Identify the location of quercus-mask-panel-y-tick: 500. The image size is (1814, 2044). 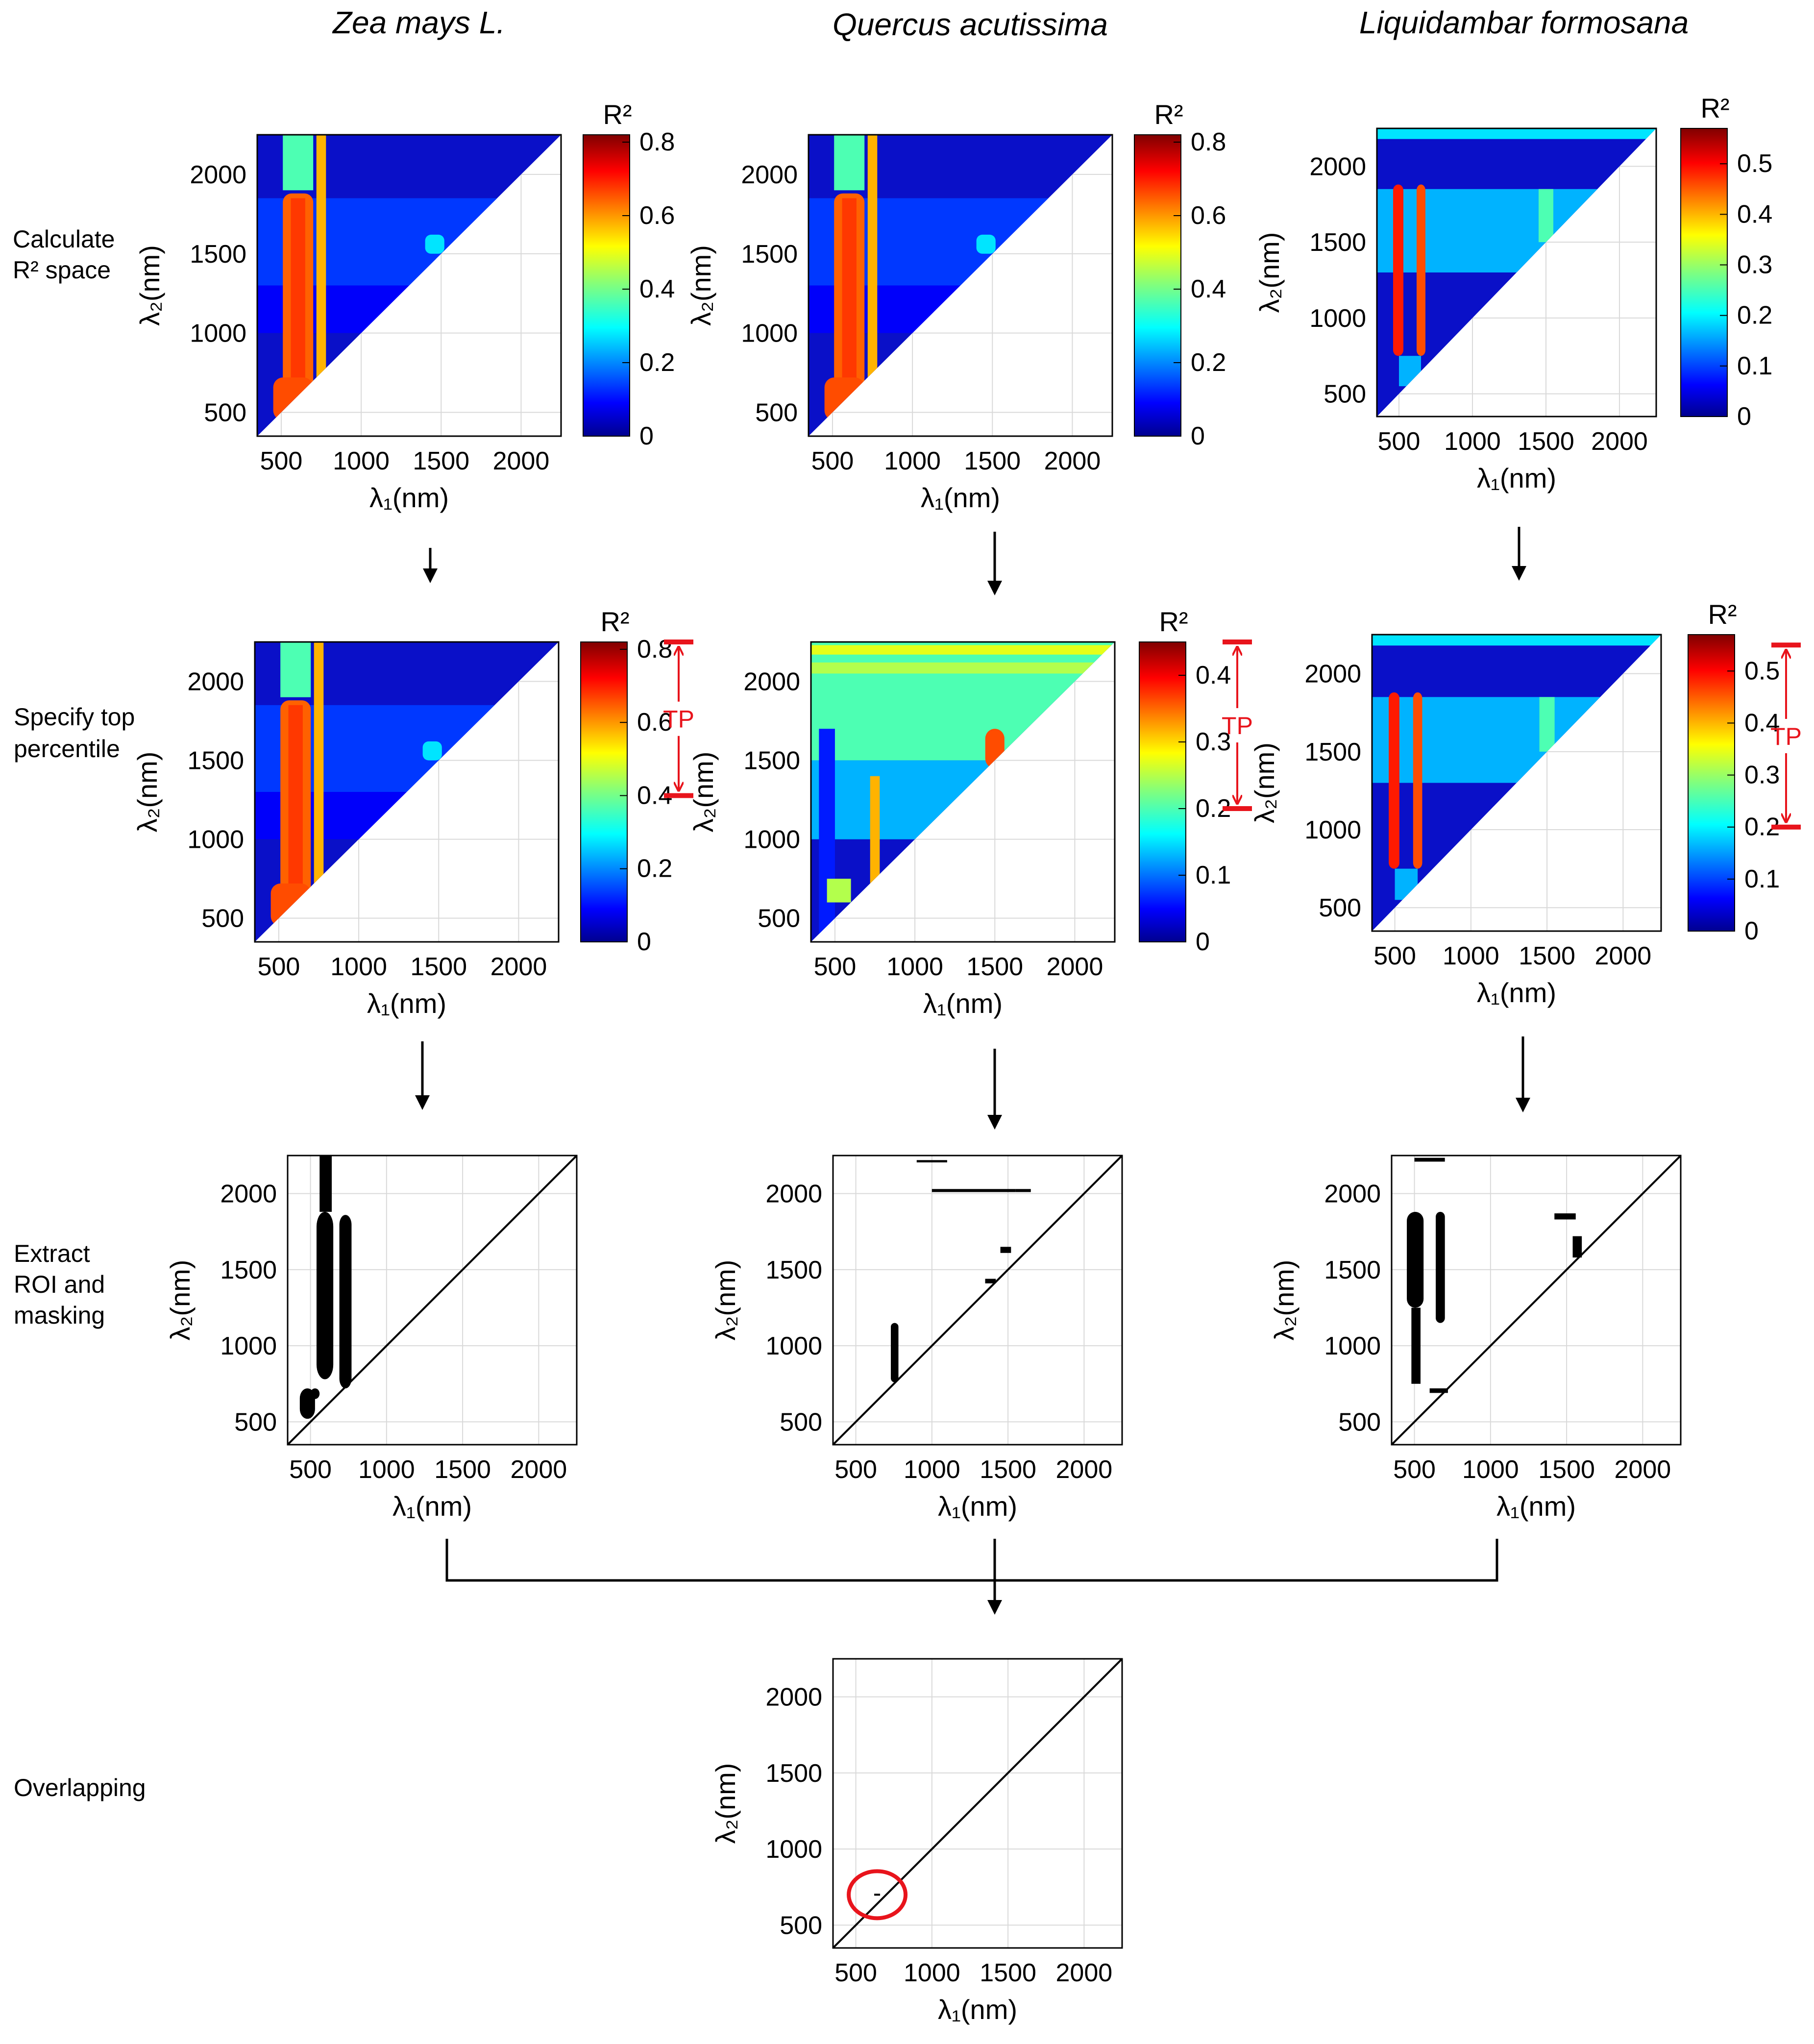
(801, 1422).